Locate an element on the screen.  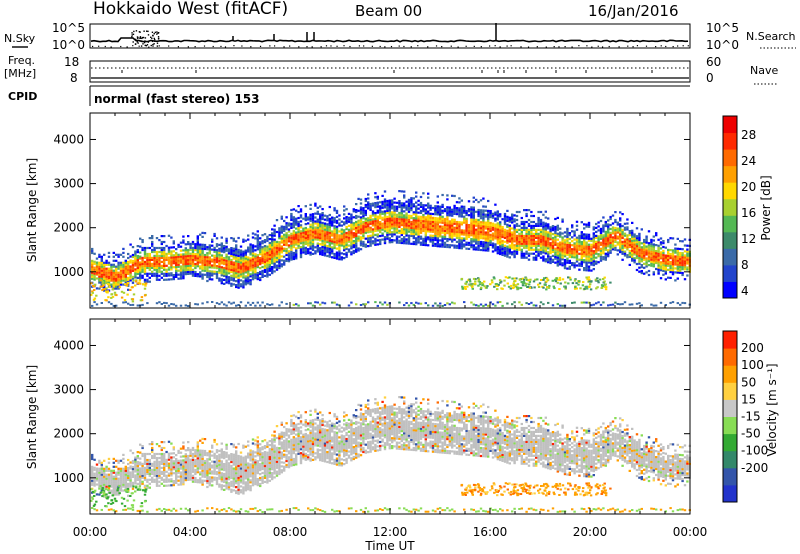
velocity-cell is located at coordinates (92, 480).